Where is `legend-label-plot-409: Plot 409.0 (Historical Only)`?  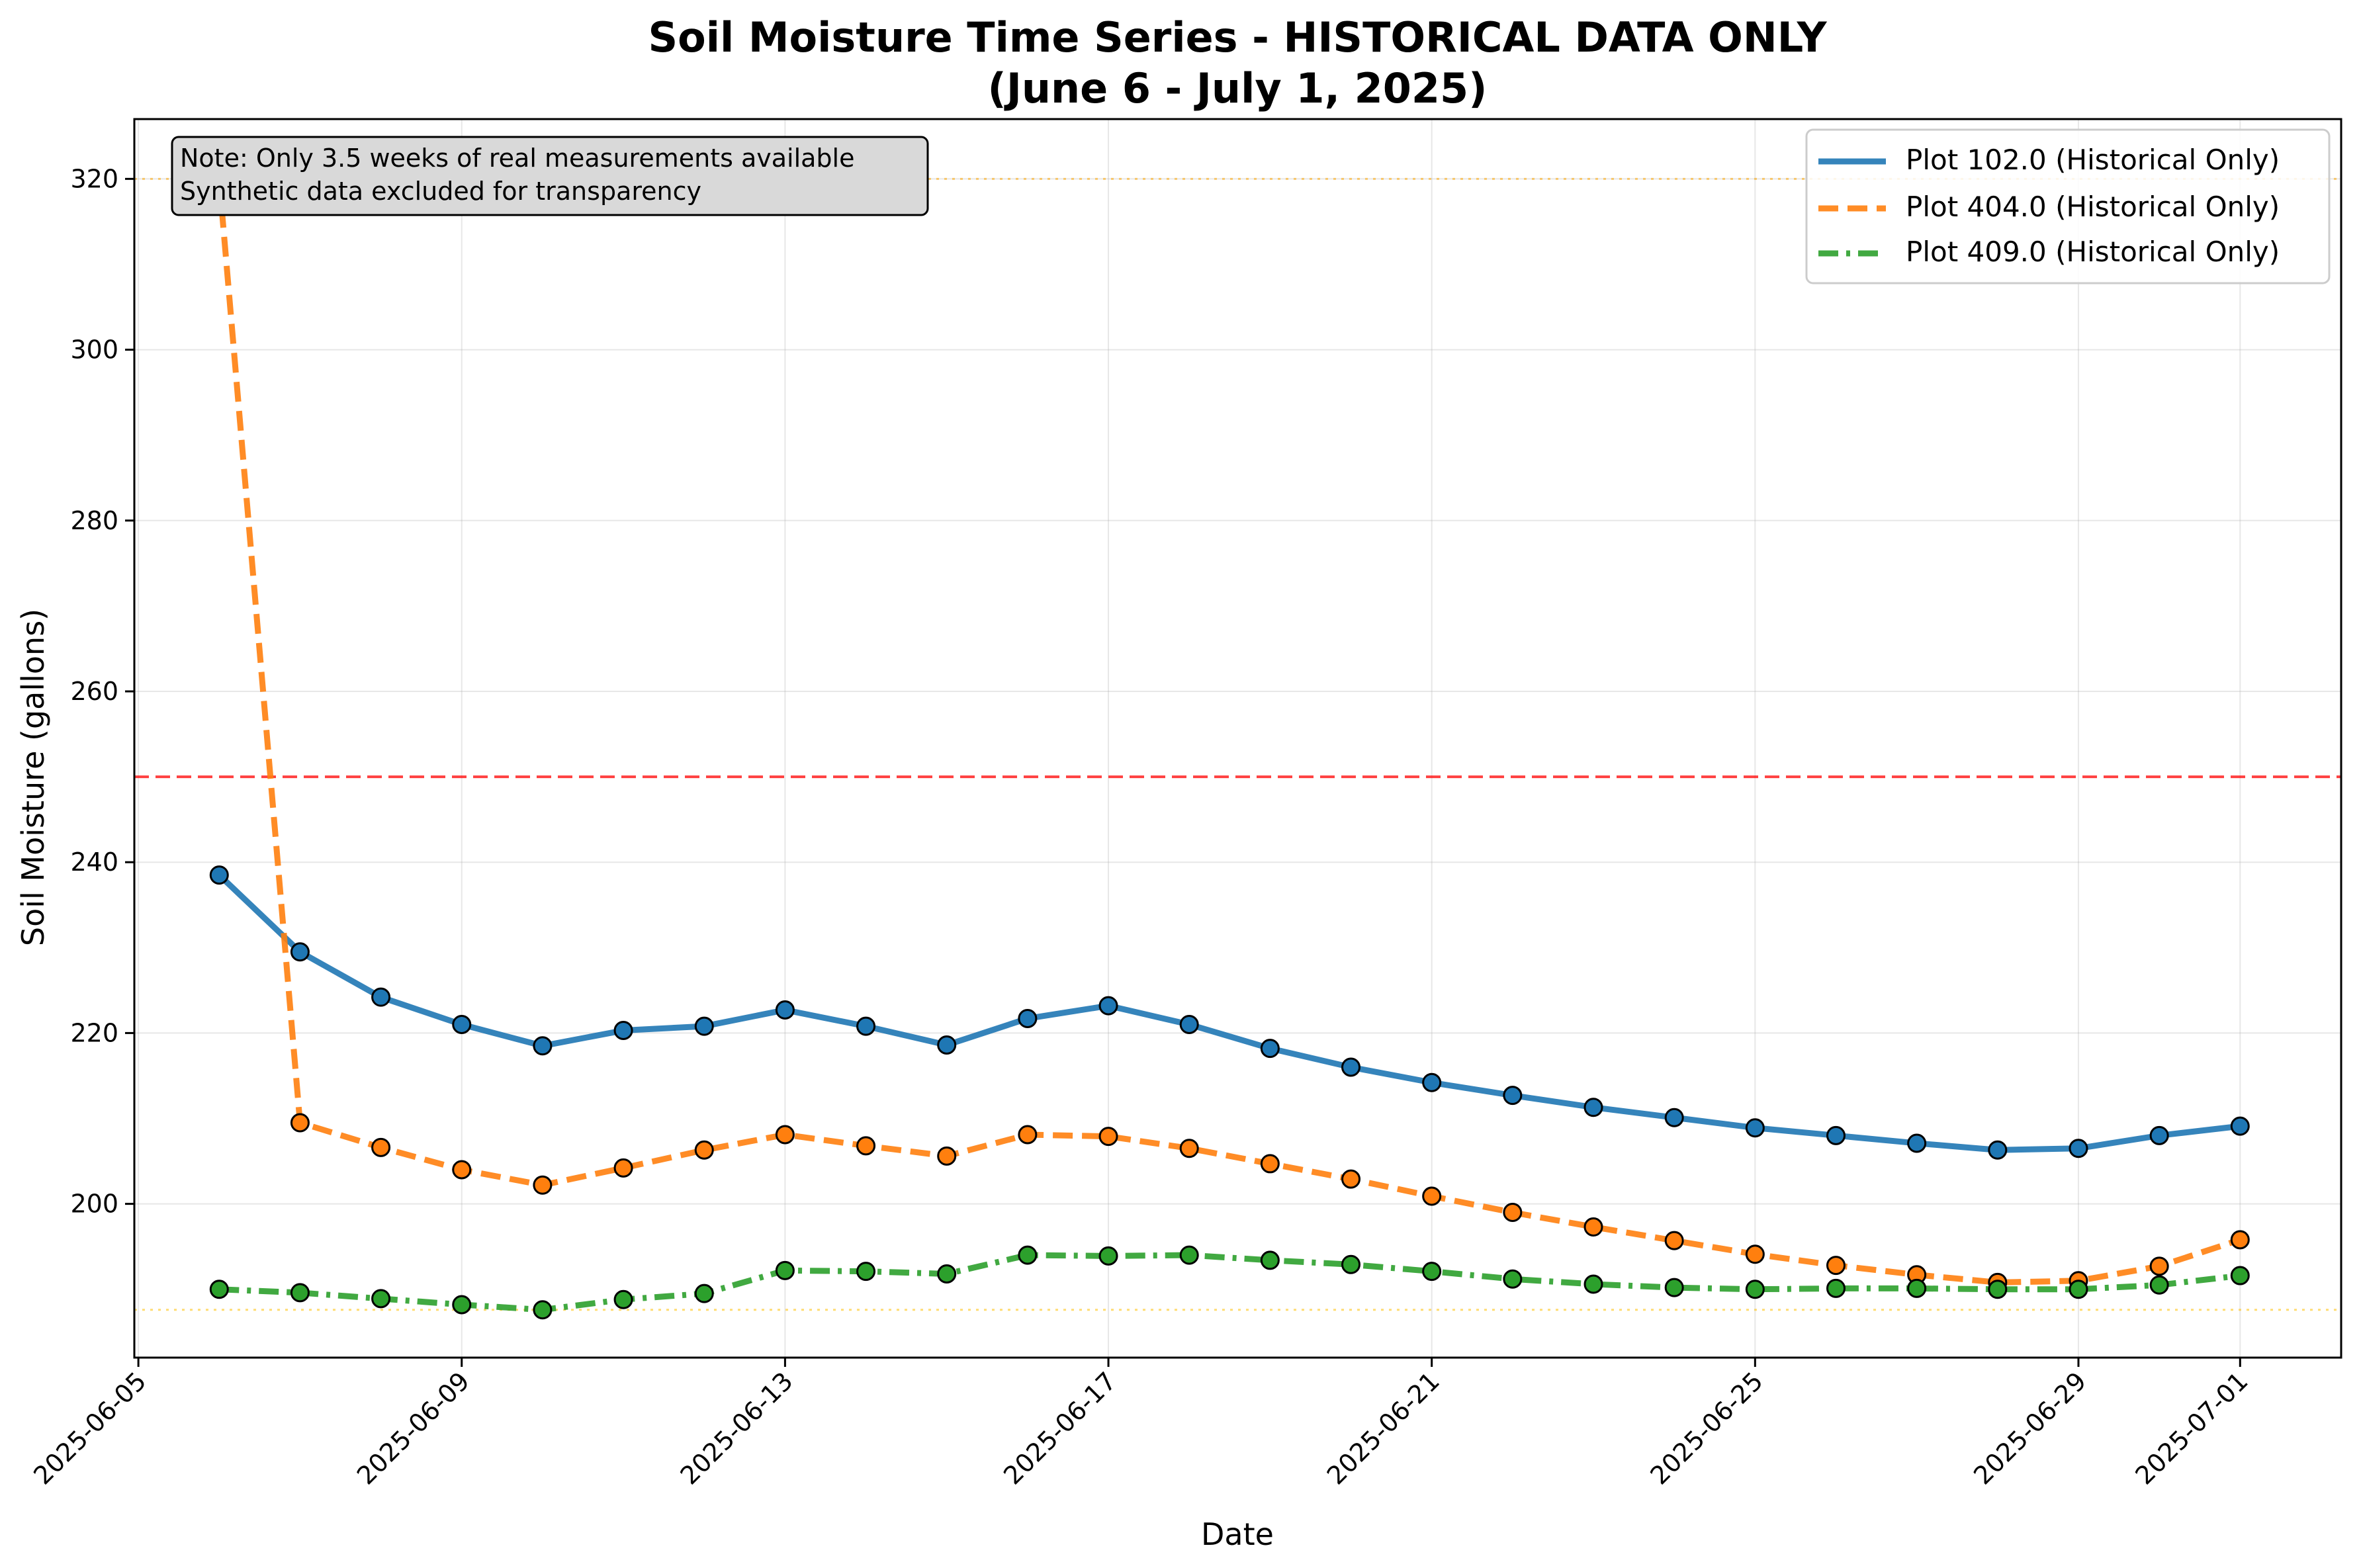
legend-label-plot-409: Plot 409.0 (Historical Only) is located at coordinates (2093, 252).